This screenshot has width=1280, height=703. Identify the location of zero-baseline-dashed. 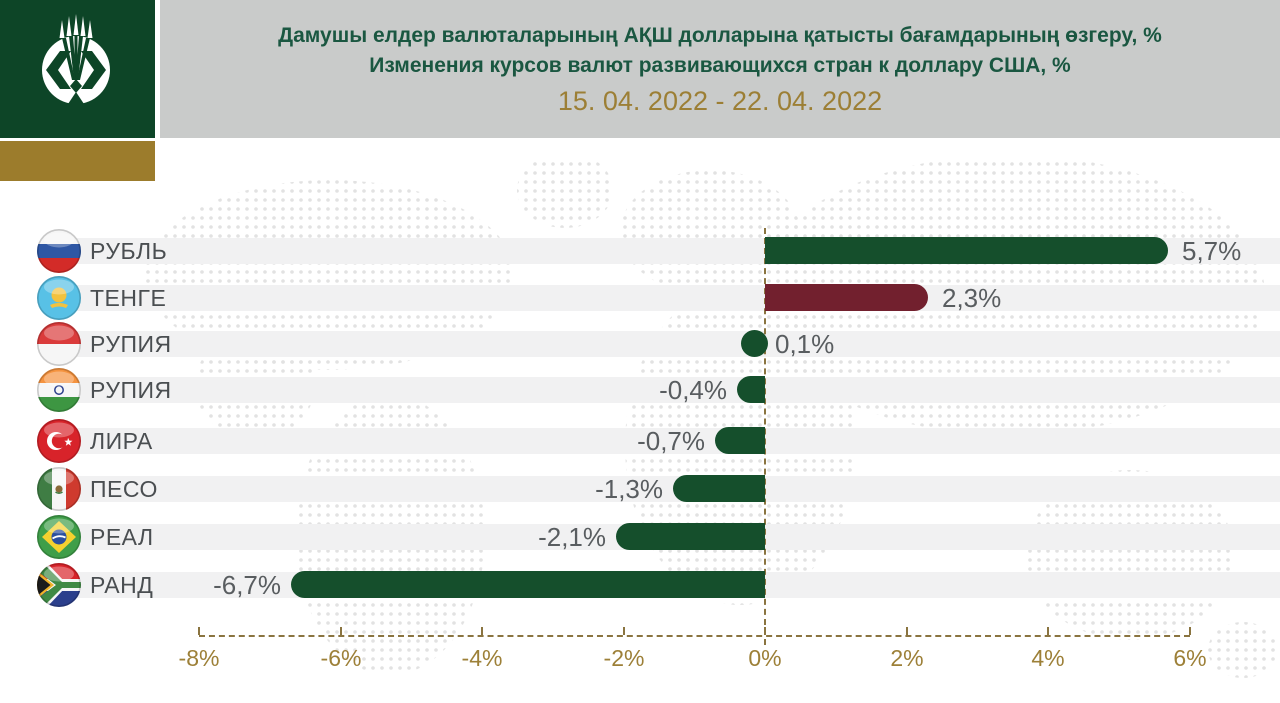
(765, 436).